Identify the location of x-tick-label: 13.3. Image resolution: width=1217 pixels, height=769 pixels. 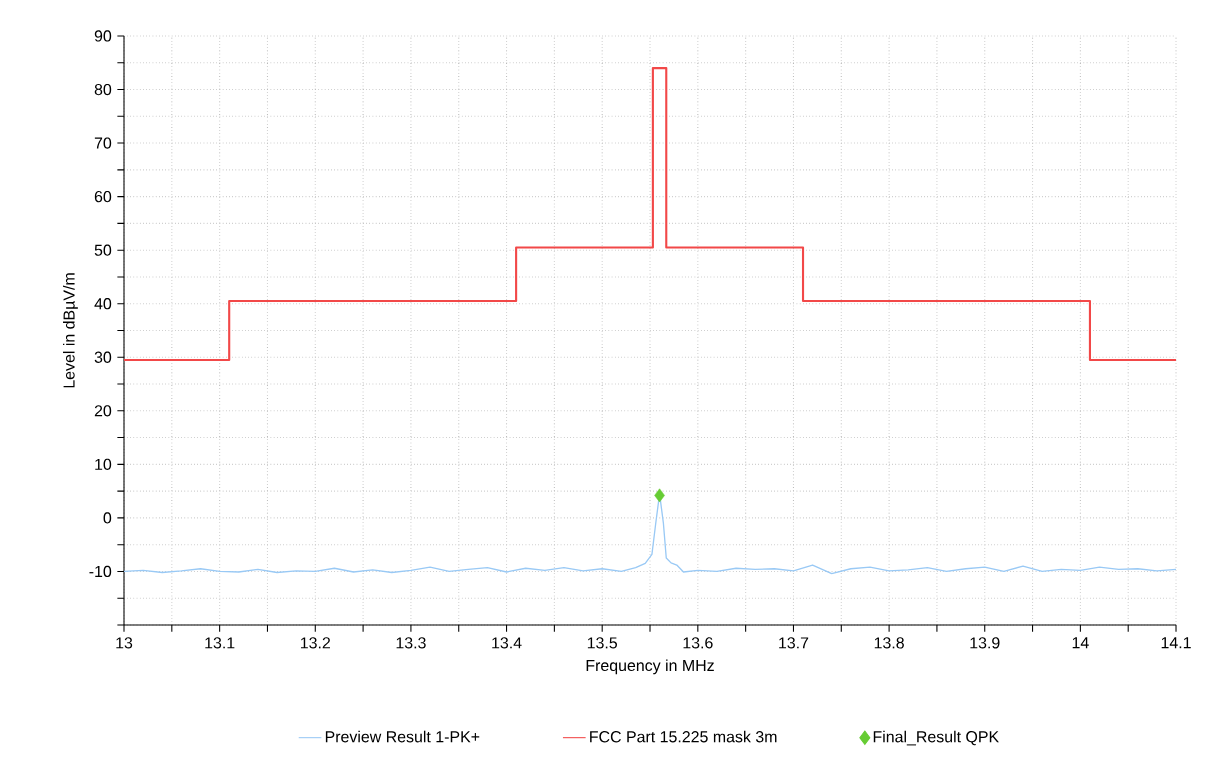
(411, 643).